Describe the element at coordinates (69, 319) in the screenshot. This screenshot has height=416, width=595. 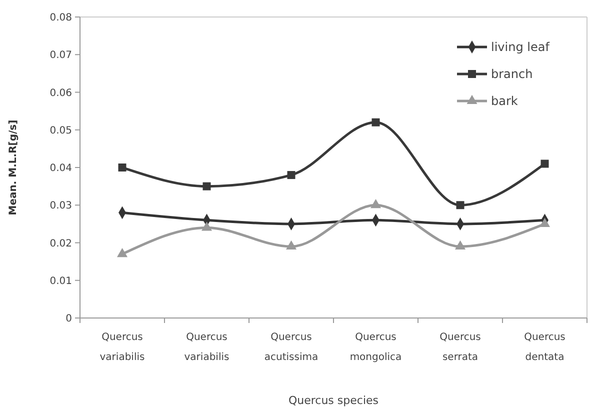
I see `y-tick-label: 0` at that location.